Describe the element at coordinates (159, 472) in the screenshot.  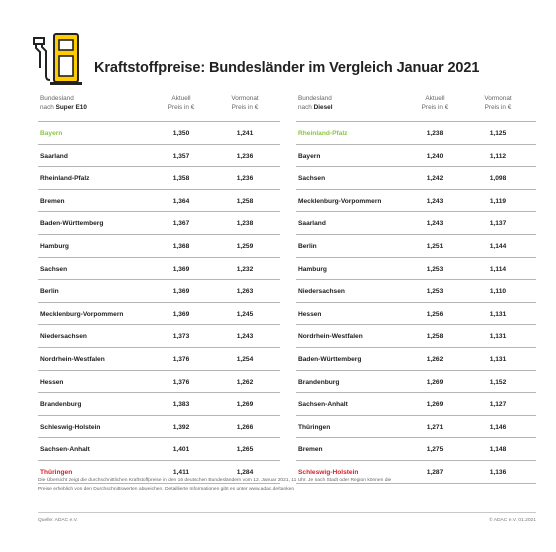
I see `table-row: Thüringen 1,411 1,284` at that location.